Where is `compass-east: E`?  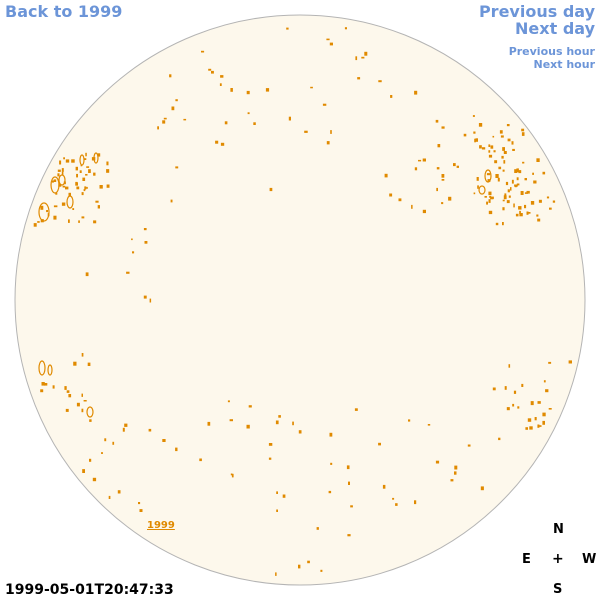 compass-east: E is located at coordinates (526, 559).